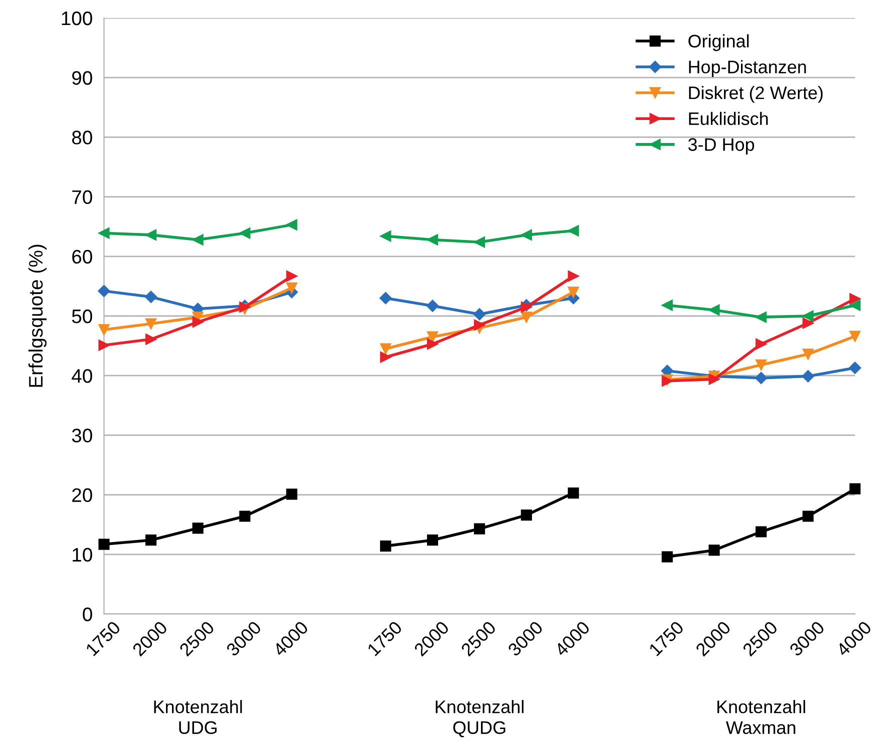  What do you see at coordinates (82, 197) in the screenshot?
I see `y-tick-label: 70` at bounding box center [82, 197].